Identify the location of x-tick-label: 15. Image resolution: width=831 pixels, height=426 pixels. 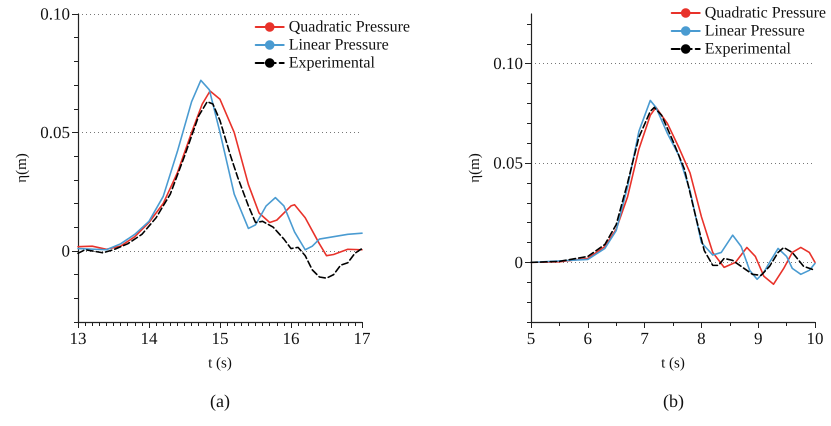
(220, 338).